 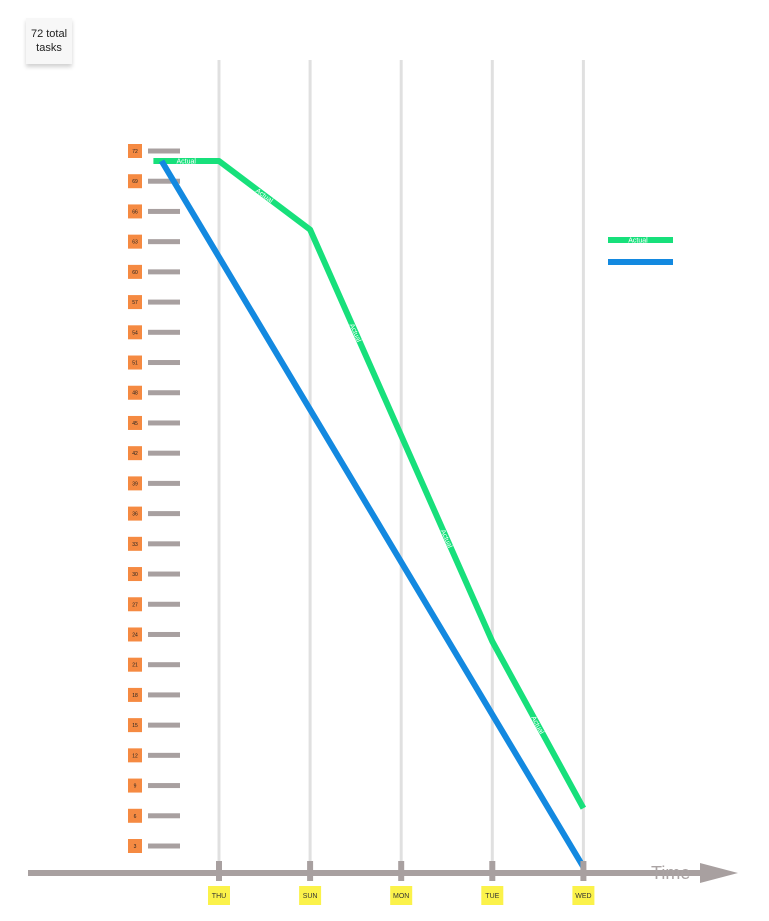 I want to click on y-tick-label: 72, so click(x=135, y=152).